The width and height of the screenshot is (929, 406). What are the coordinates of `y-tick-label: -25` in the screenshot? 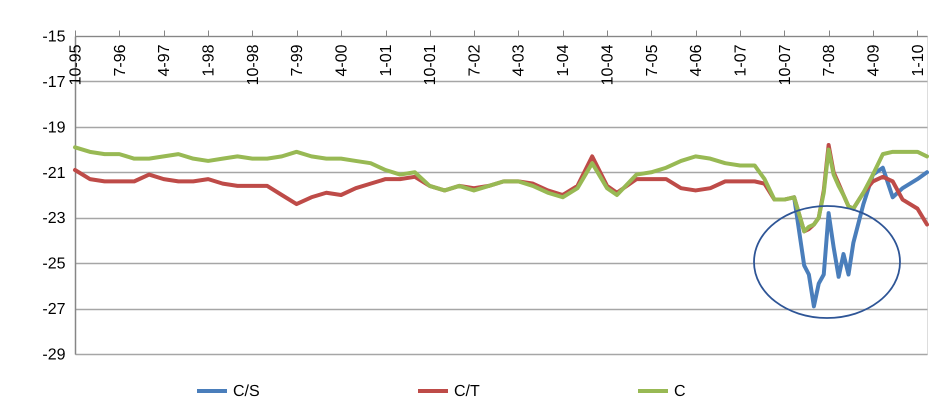 It's located at (54, 264).